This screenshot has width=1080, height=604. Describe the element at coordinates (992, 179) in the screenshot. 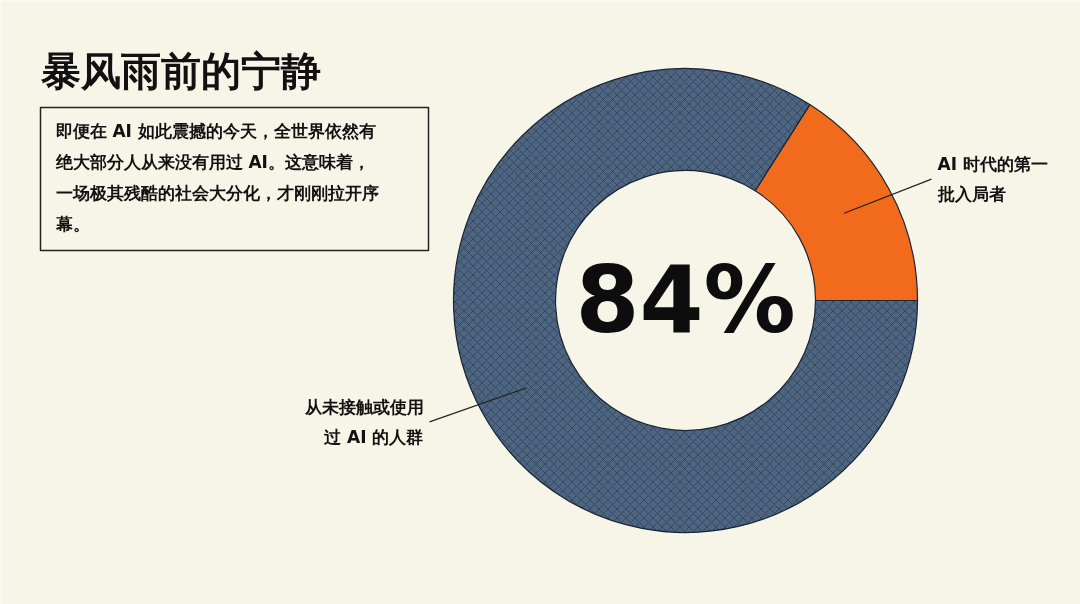

I see `slice-label: AI 时代的第一批入局者` at that location.